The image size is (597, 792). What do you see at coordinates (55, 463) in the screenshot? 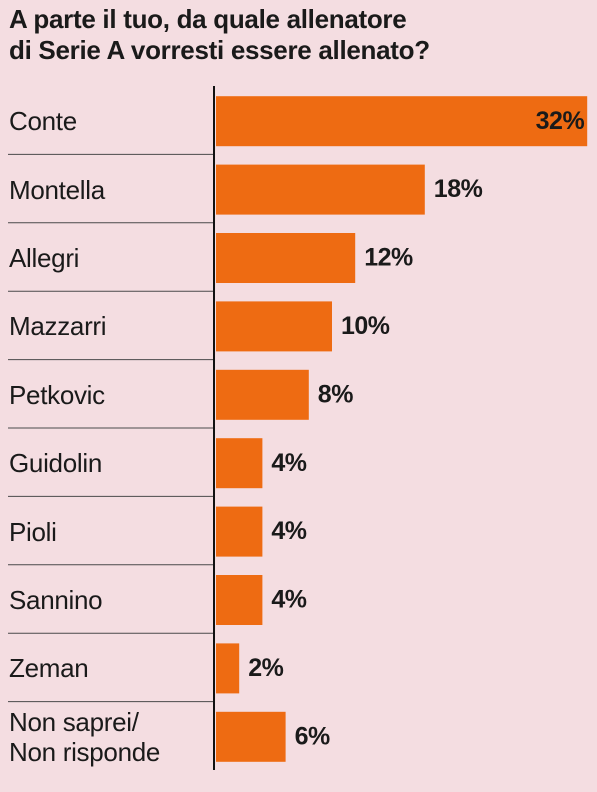
I see `category-label: Guidolin` at bounding box center [55, 463].